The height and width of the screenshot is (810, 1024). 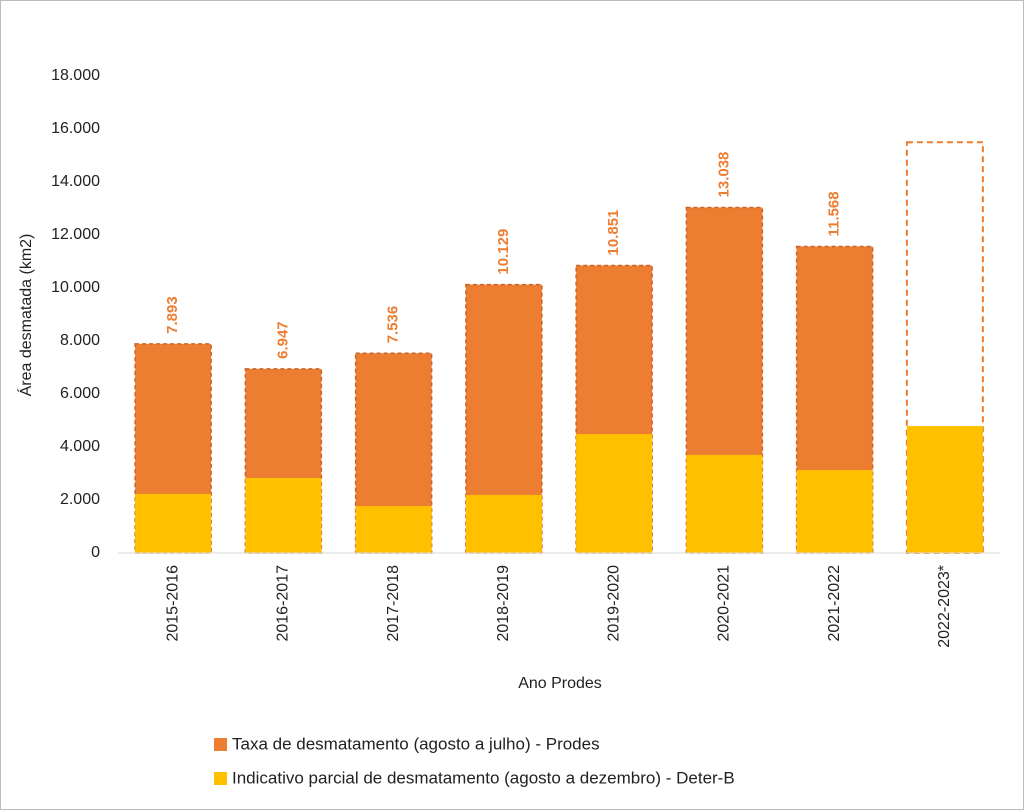 What do you see at coordinates (80, 446) in the screenshot?
I see `y-tick-label: 4.000` at bounding box center [80, 446].